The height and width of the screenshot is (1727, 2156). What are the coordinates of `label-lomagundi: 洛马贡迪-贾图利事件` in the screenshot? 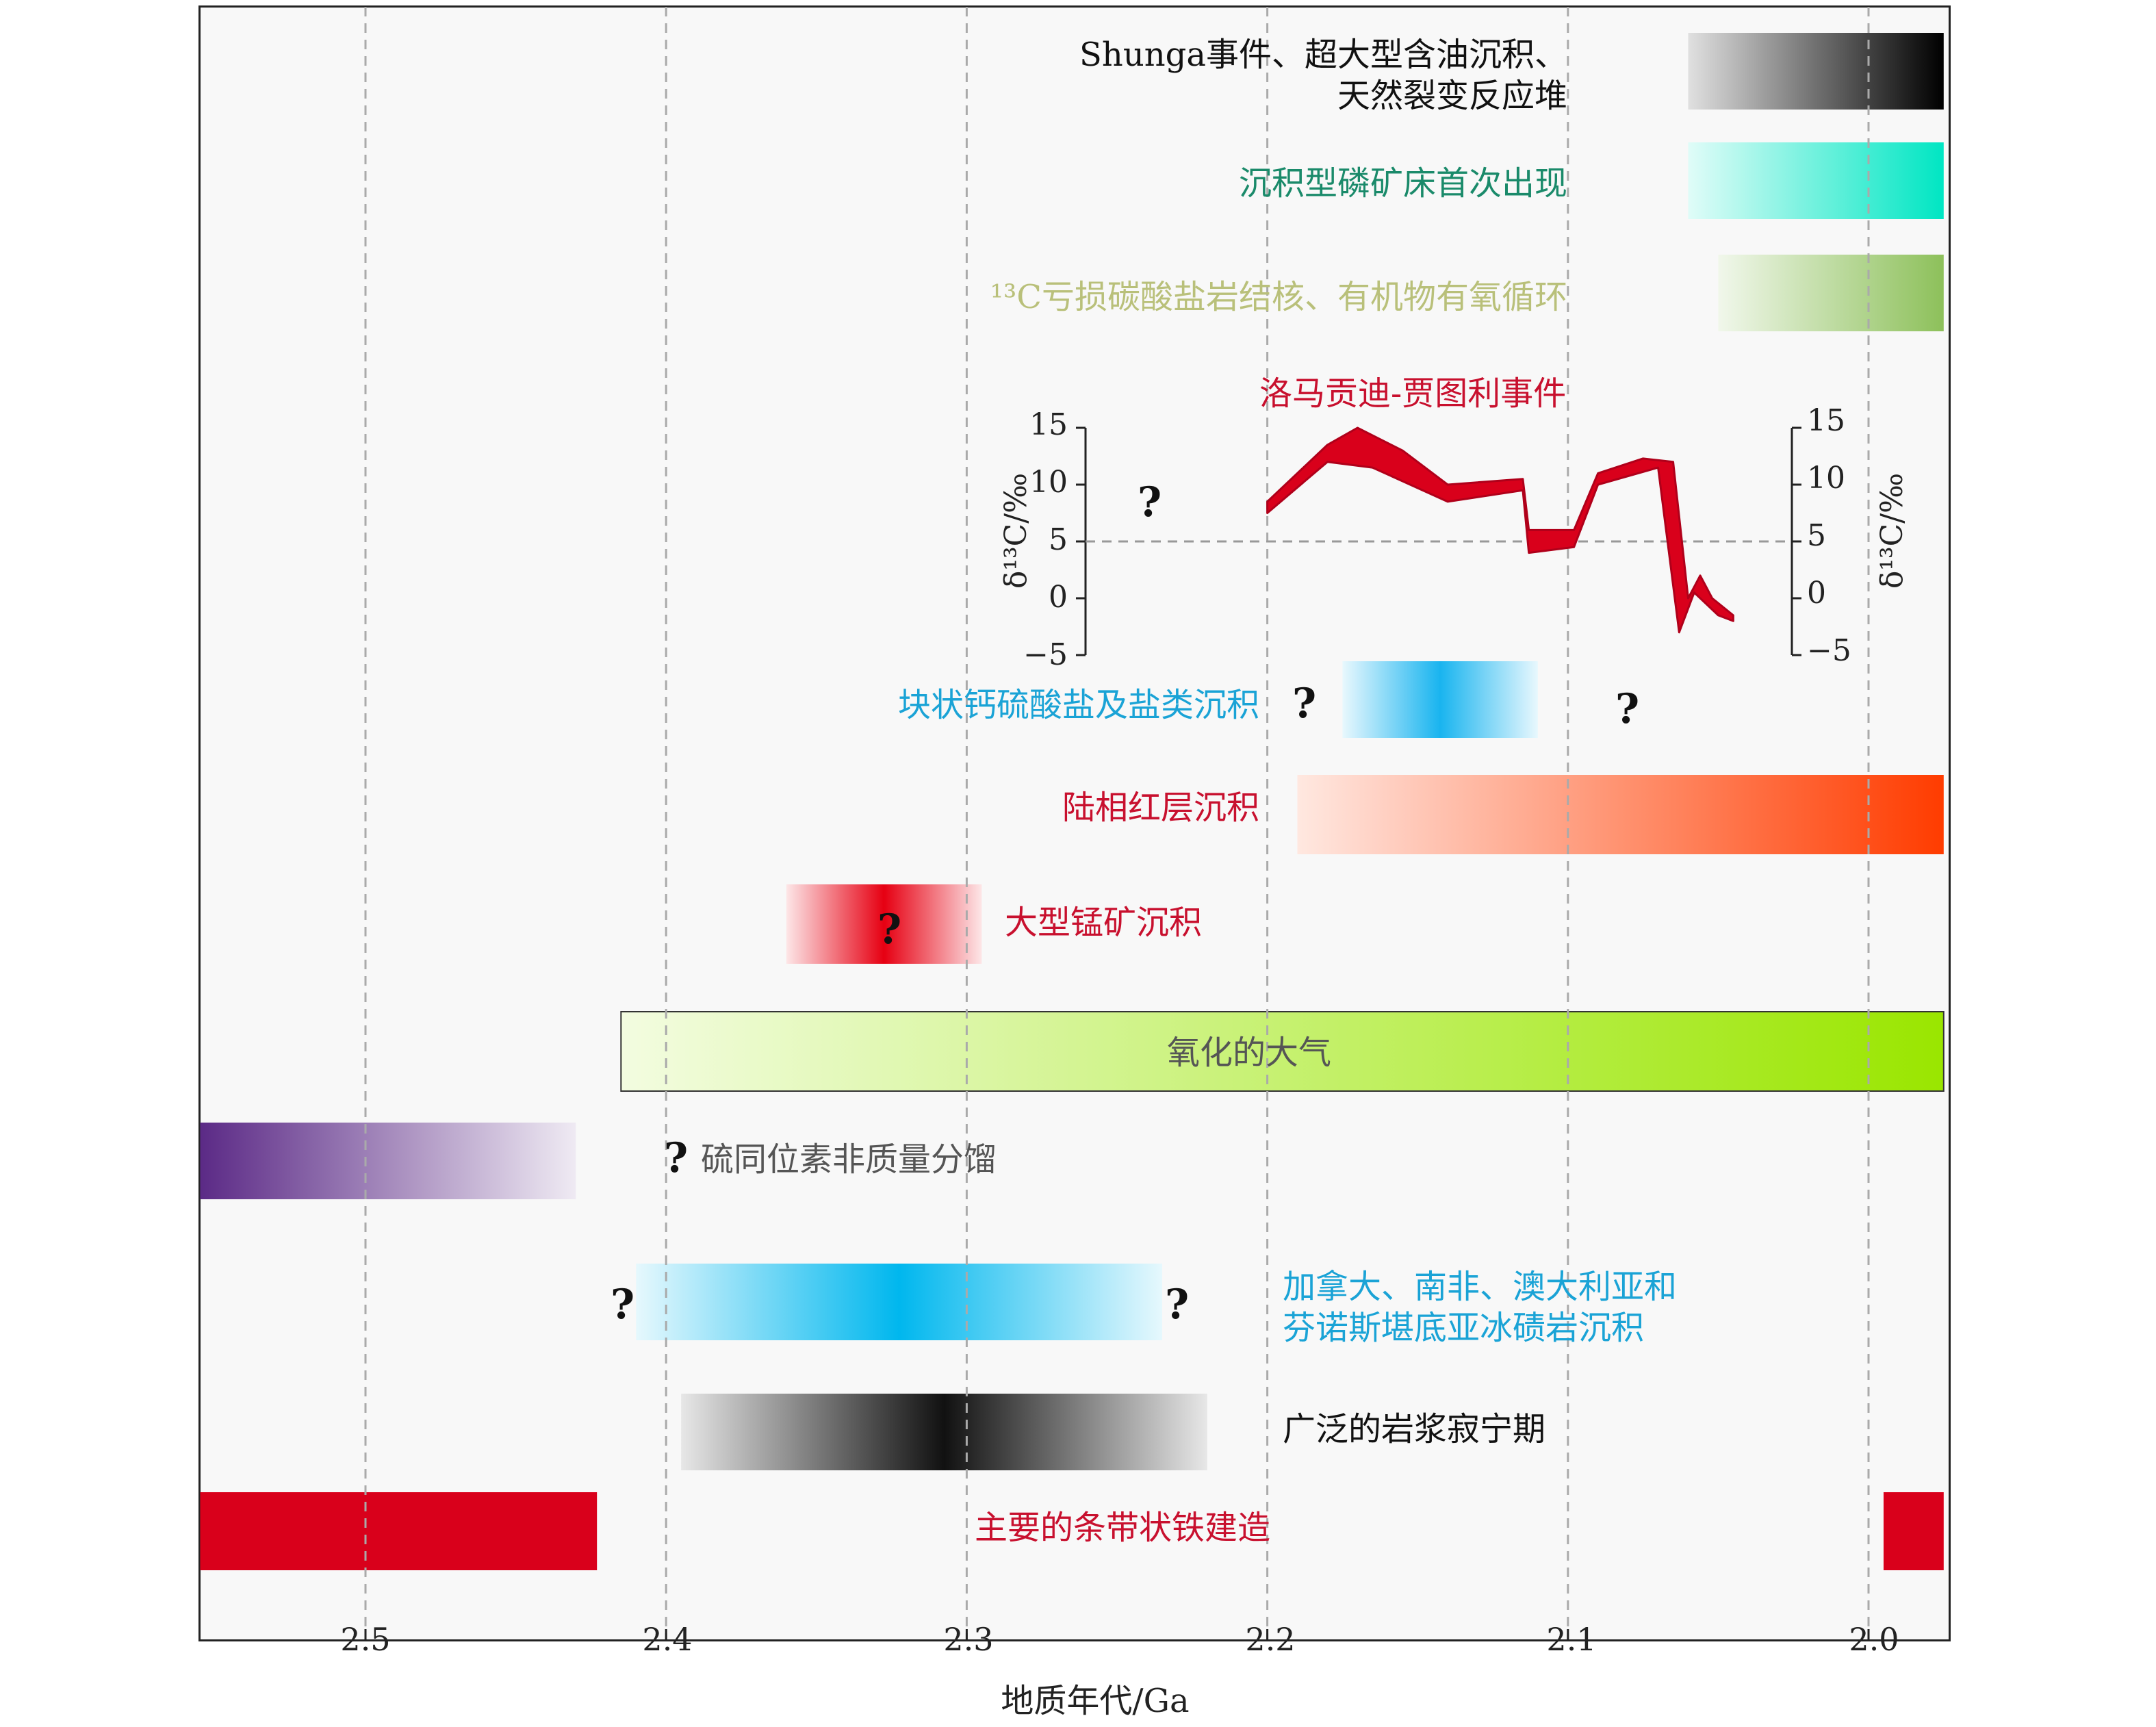 It's located at (1413, 393).